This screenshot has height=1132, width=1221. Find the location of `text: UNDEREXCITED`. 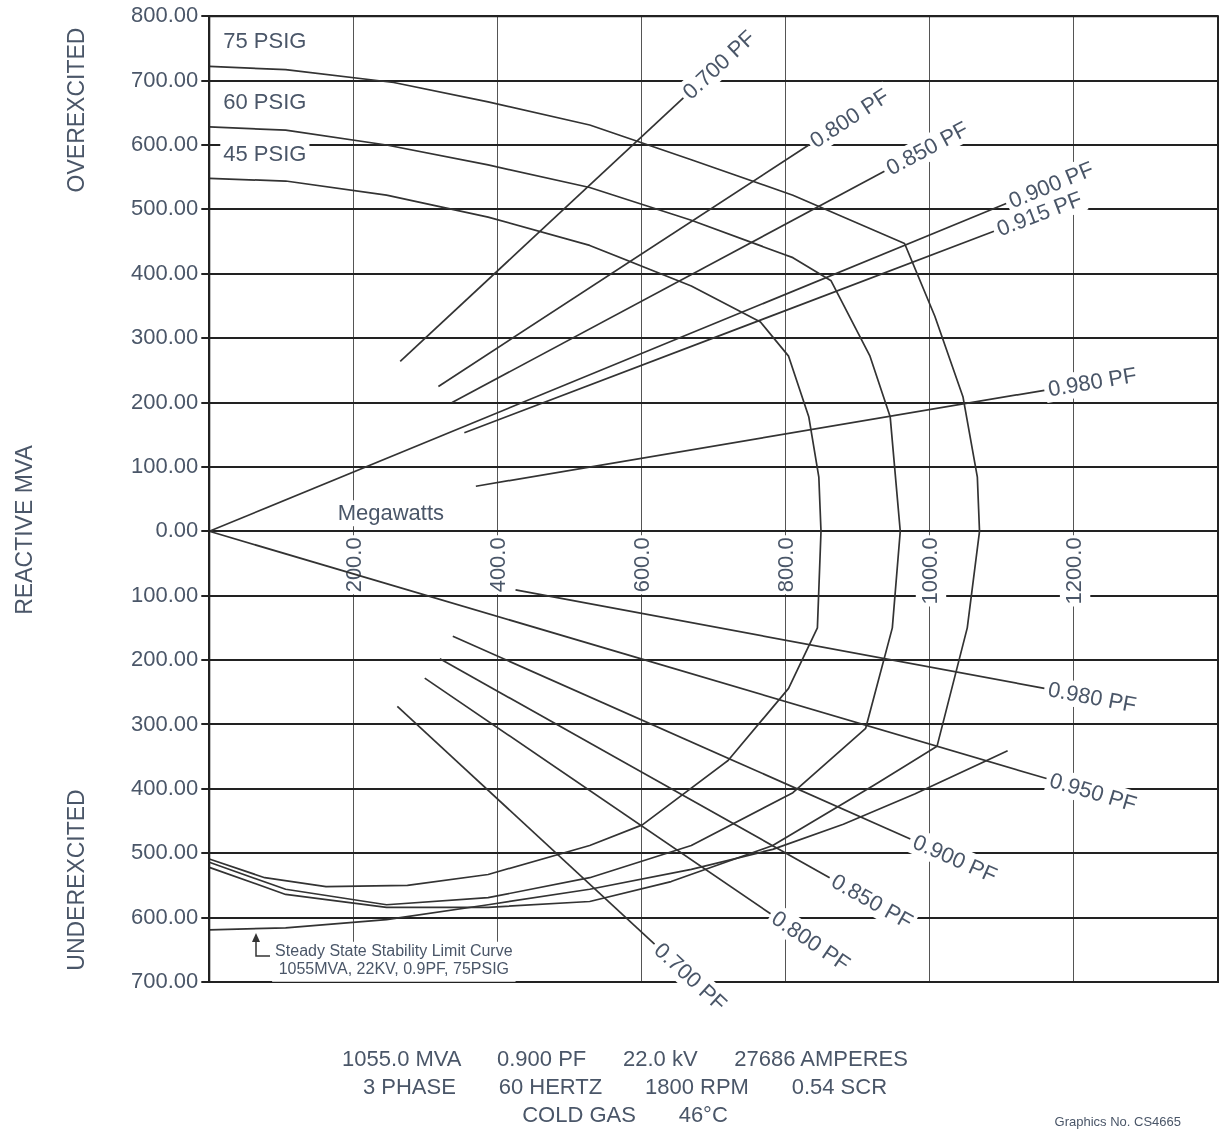

text: UNDEREXCITED is located at coordinates (76, 880).